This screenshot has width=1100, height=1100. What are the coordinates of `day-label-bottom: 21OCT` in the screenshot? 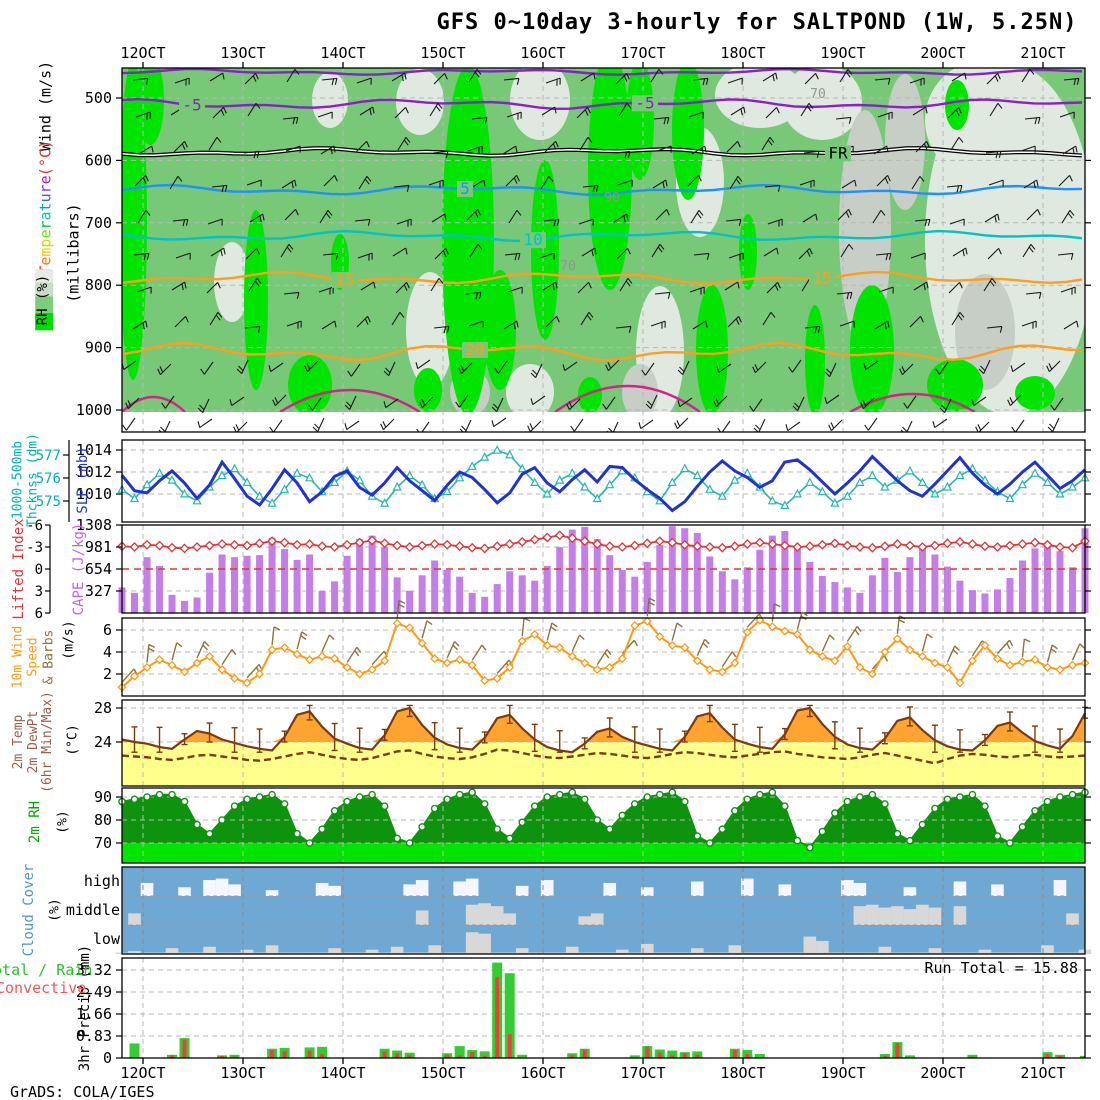 It's located at (1042, 1073).